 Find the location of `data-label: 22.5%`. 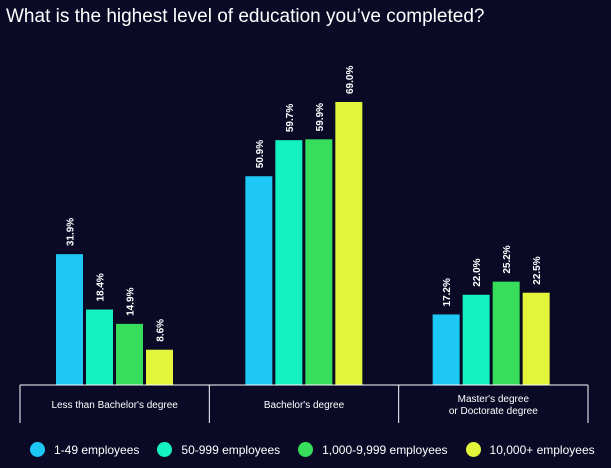

data-label: 22.5% is located at coordinates (537, 270).